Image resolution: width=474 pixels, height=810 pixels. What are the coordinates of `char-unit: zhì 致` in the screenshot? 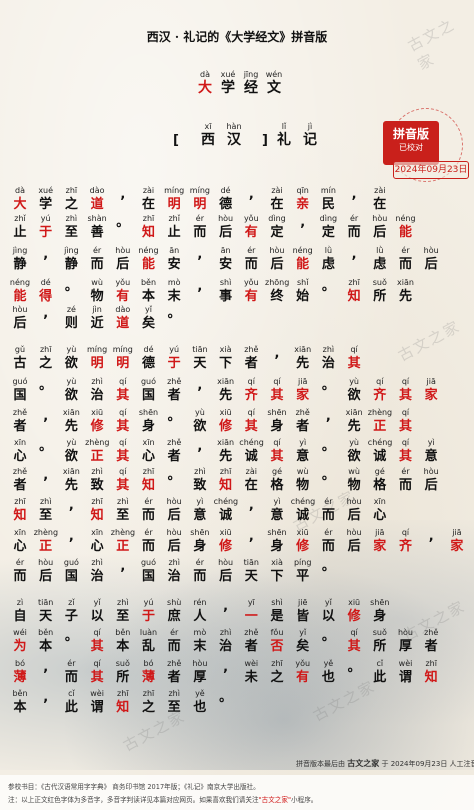 It's located at (97, 480).